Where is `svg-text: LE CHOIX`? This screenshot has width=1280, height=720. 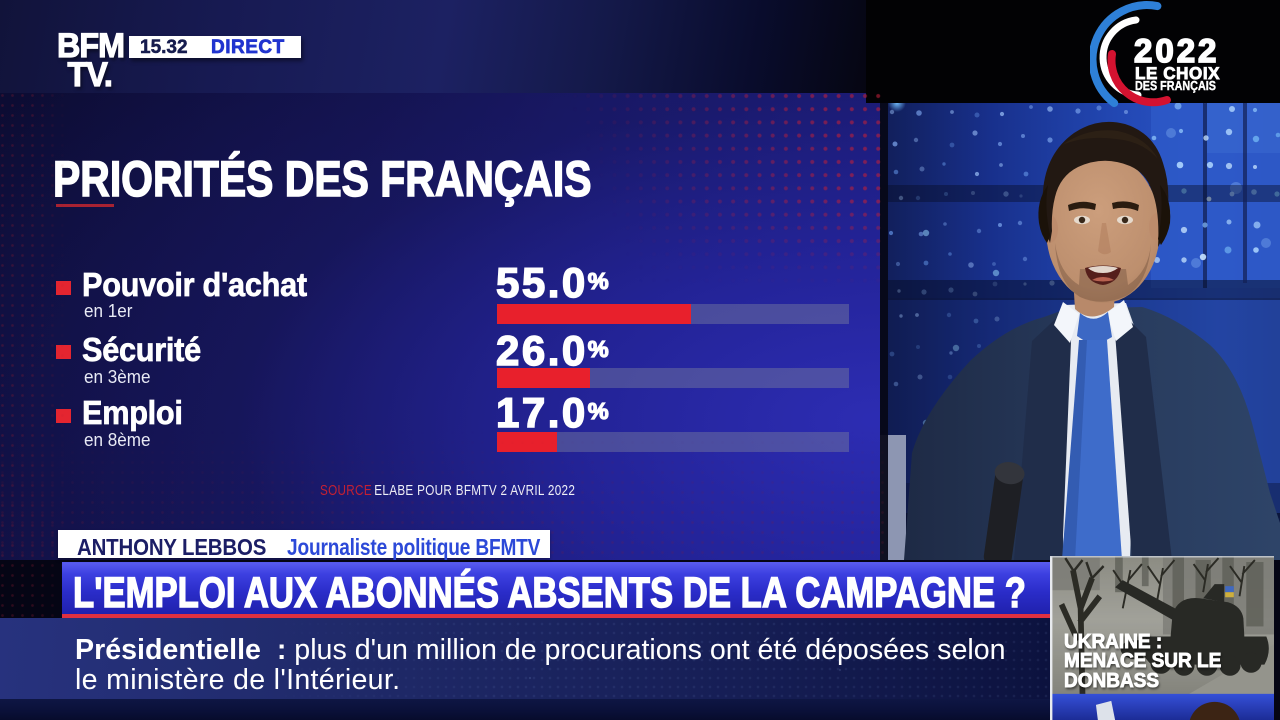 svg-text: LE CHOIX is located at coordinates (1177, 73).